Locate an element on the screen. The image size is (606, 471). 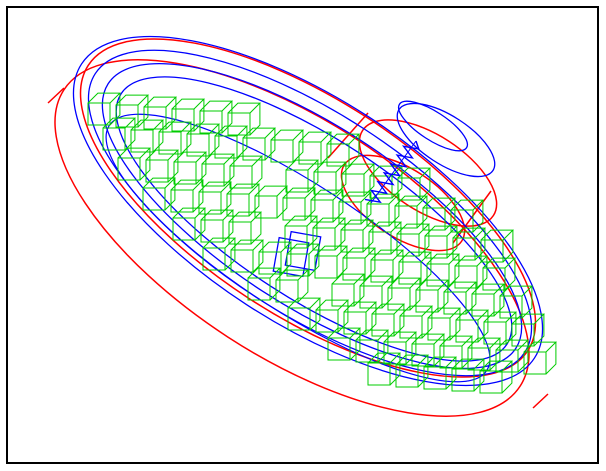
hub-ring-inner is located at coordinates (433, 126).